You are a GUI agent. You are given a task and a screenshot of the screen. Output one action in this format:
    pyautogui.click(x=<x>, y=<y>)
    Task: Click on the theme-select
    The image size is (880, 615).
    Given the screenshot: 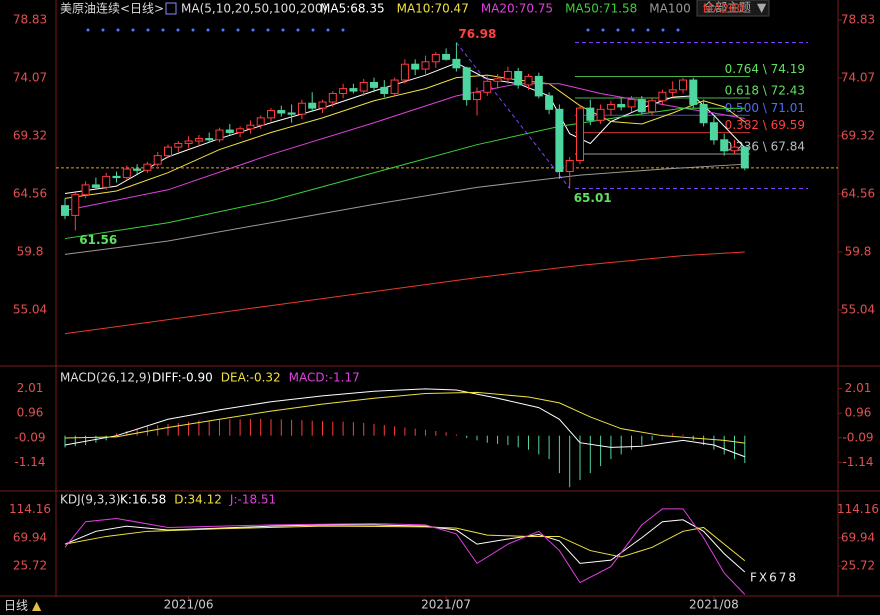 What is the action you would take?
    pyautogui.click(x=733, y=8)
    